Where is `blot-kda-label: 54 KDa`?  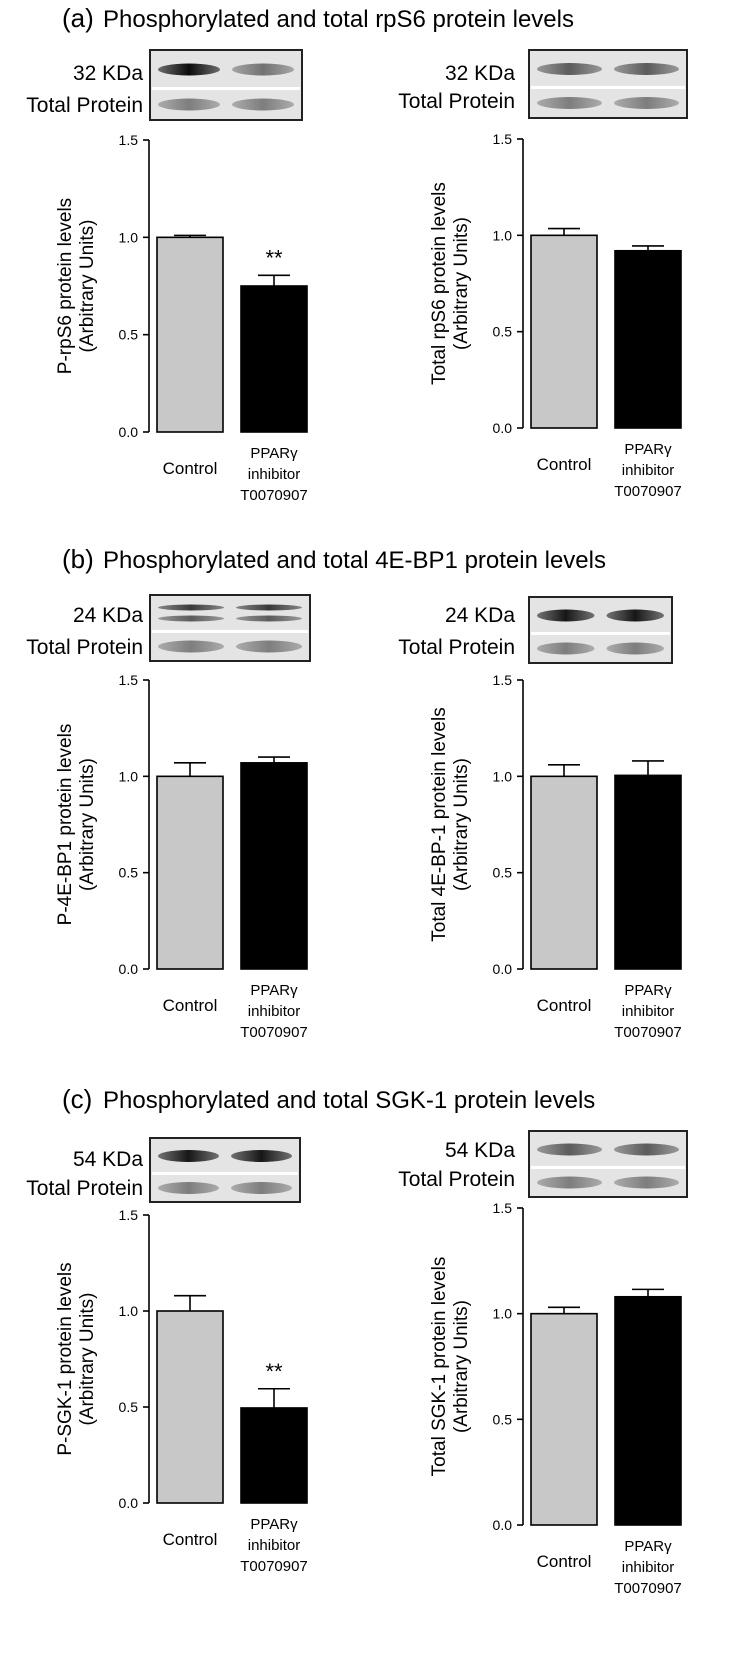 blot-kda-label: 54 KDa is located at coordinates (480, 1150).